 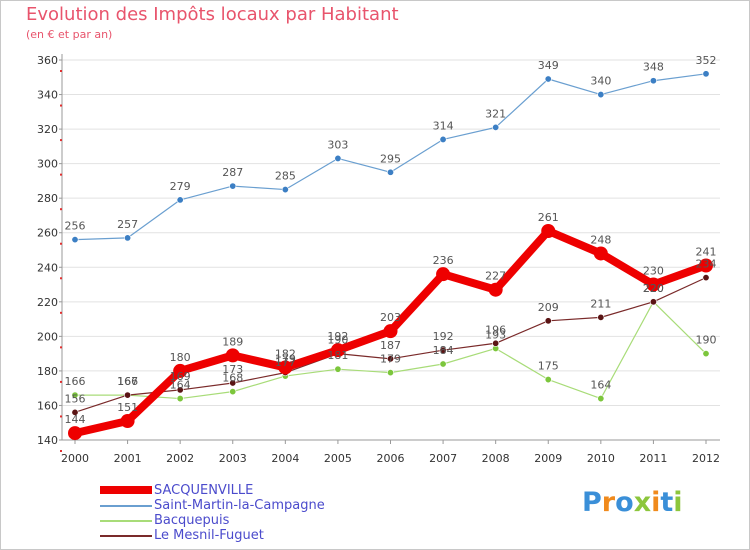 I want to click on x-tick-label: 2010, so click(x=601, y=458).